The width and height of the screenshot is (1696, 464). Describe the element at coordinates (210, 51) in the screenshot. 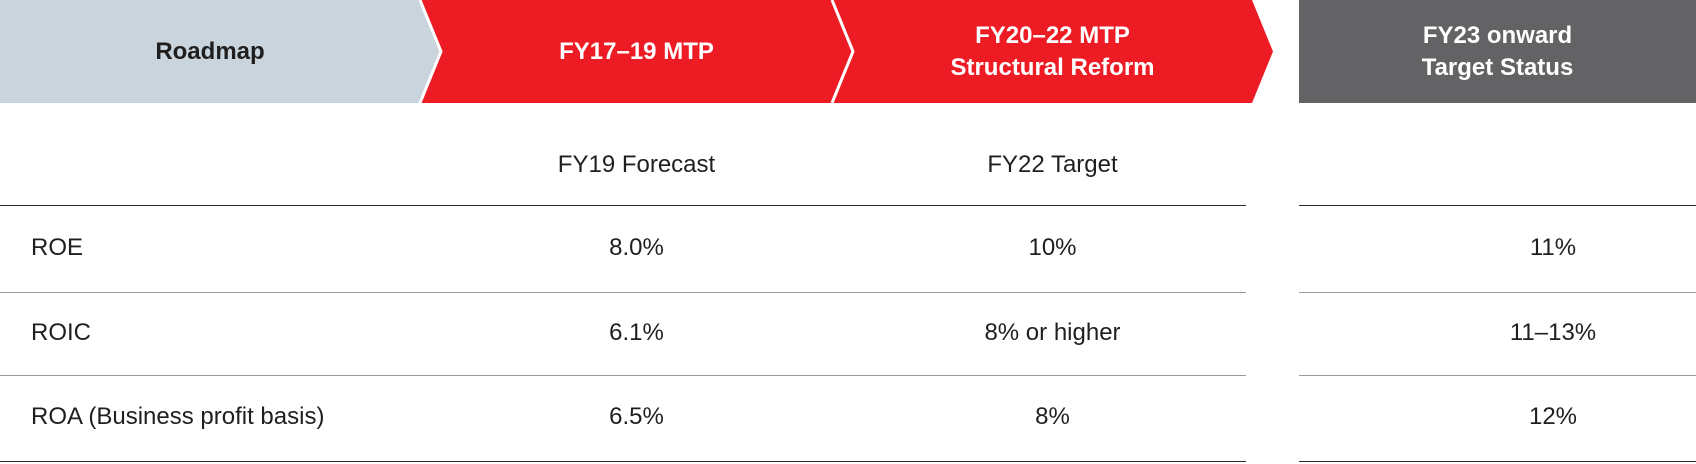

I see `roadmap-label: Roadmap` at that location.